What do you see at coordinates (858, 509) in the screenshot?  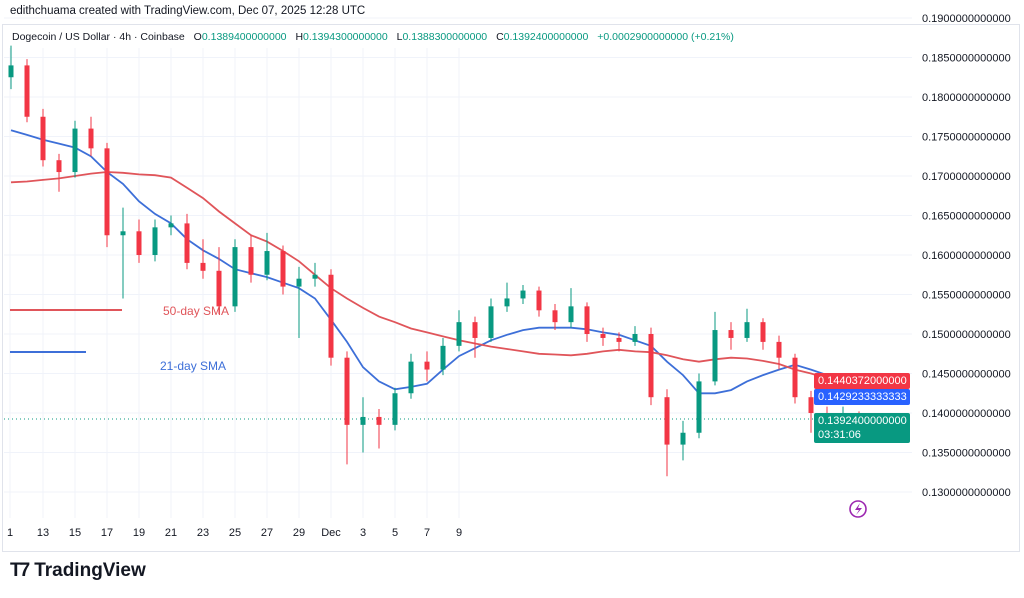 I see `lightning-icon` at bounding box center [858, 509].